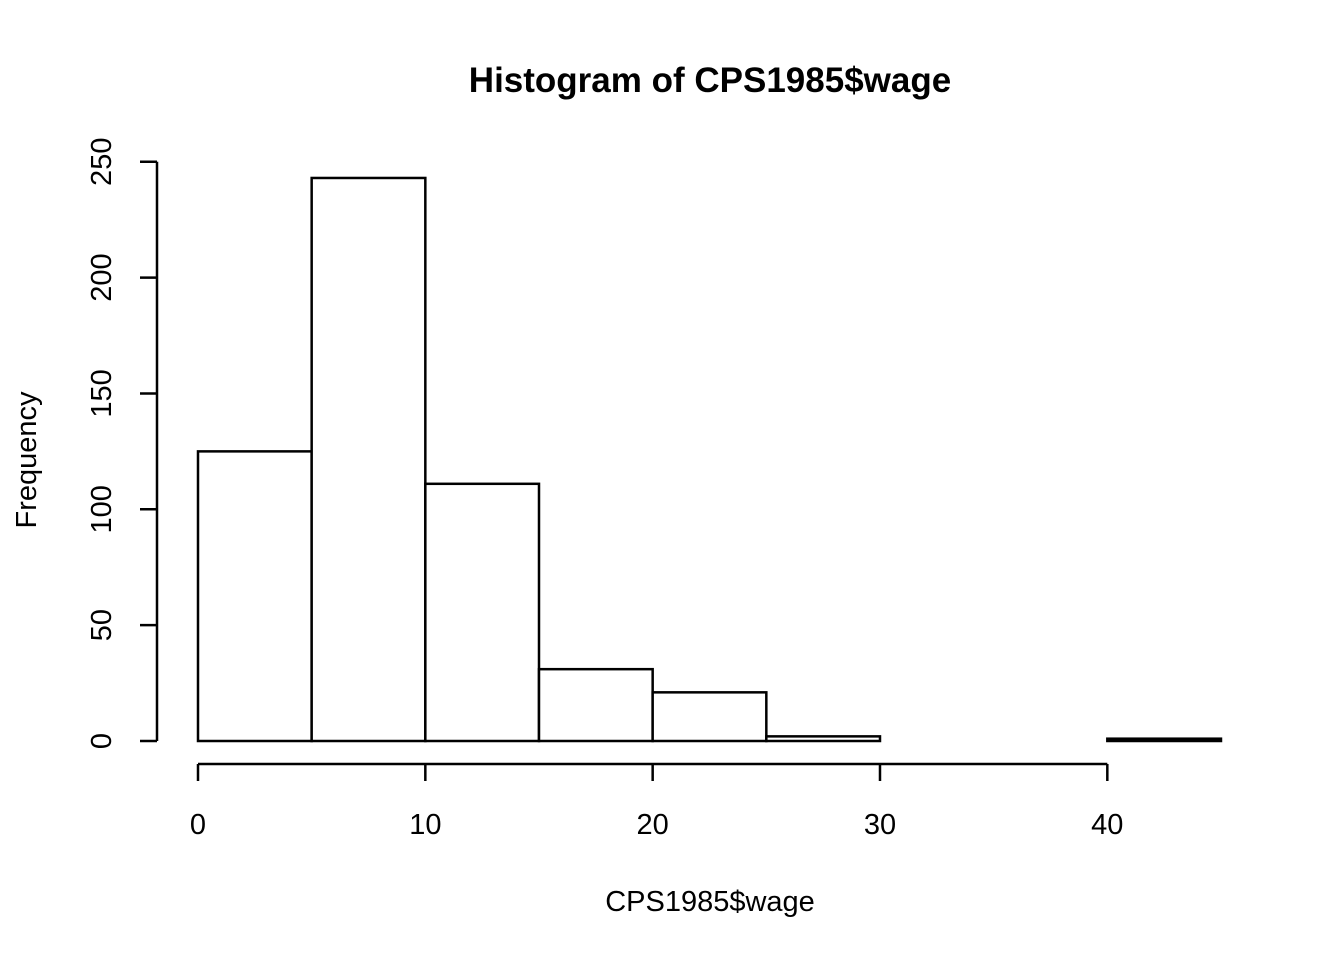 Image resolution: width=1344 pixels, height=960 pixels. What do you see at coordinates (198, 825) in the screenshot?
I see `x-tick-label: 0` at bounding box center [198, 825].